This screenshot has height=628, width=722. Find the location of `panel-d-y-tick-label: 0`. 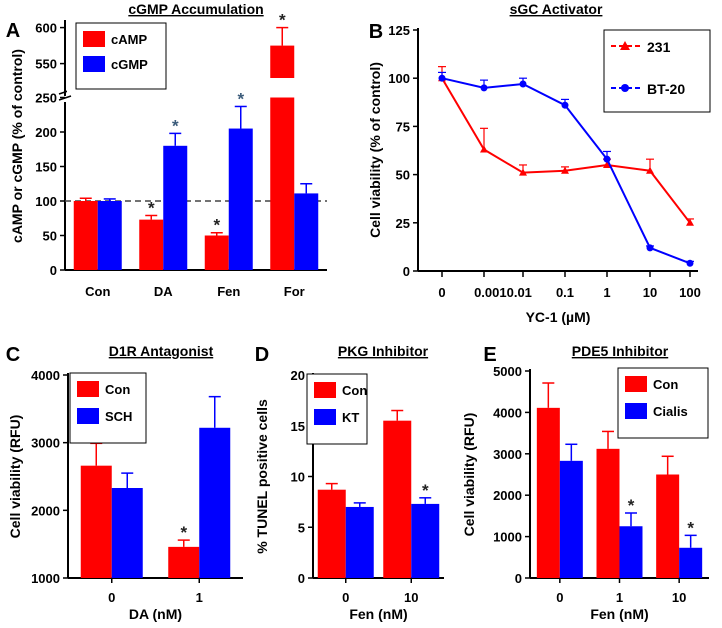

panel-d-y-tick-label: 0 is located at coordinates (301, 578).